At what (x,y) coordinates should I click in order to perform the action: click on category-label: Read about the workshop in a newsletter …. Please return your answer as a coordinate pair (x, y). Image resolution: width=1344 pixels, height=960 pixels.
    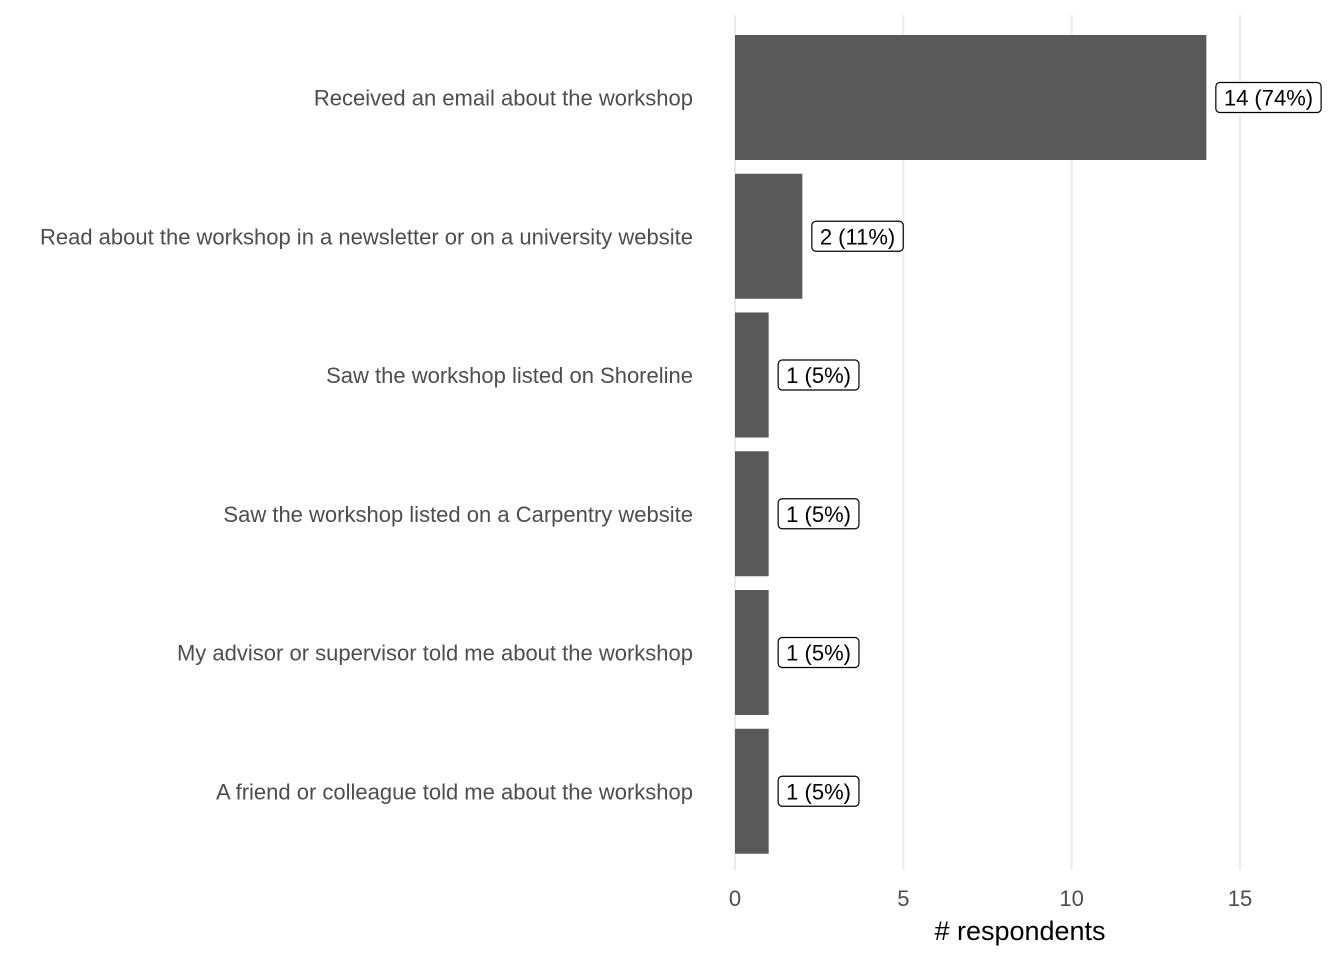
    Looking at the image, I should click on (366, 236).